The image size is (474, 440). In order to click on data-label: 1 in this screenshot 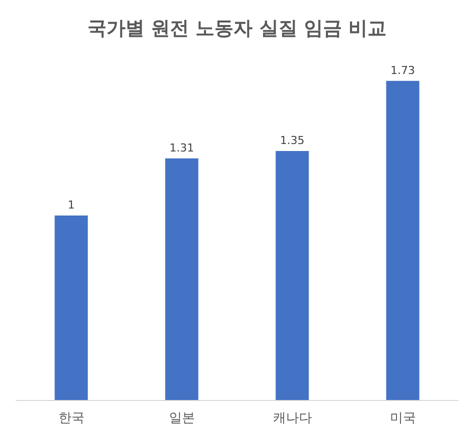, I will do `click(71, 205)`.